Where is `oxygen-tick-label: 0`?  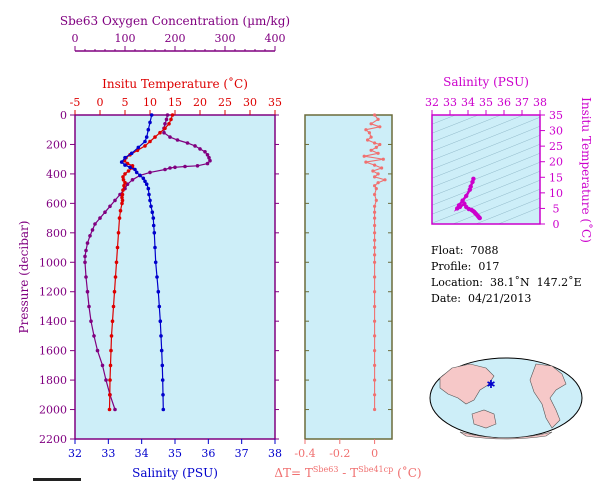
oxygen-tick-label: 0 is located at coordinates (75, 38).